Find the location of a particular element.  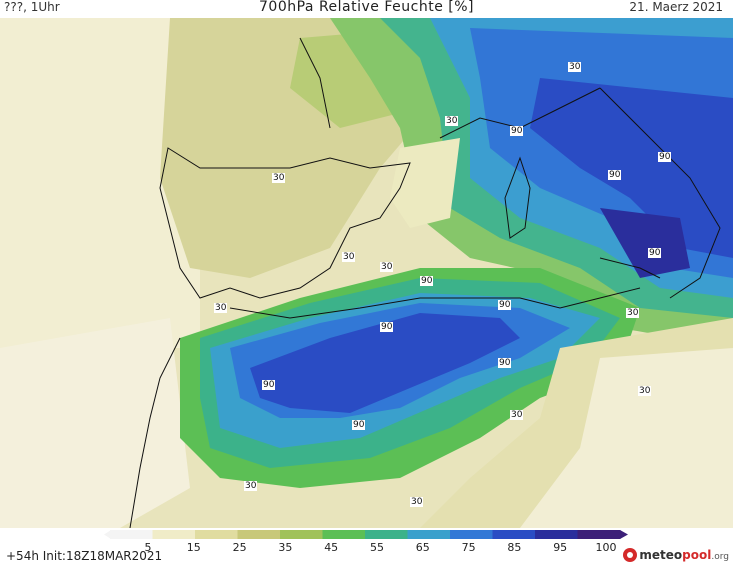

meteopool-logo: meteopool.org is located at coordinates (676, 555).